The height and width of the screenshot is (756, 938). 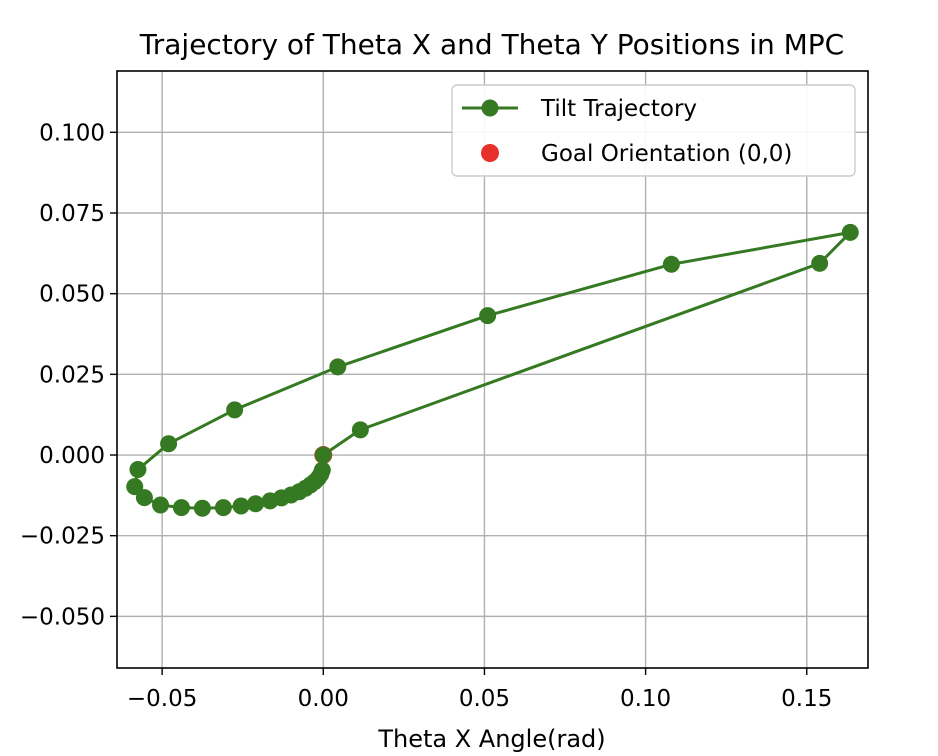 What do you see at coordinates (323, 699) in the screenshot?
I see `x-tick-label: 0.00` at bounding box center [323, 699].